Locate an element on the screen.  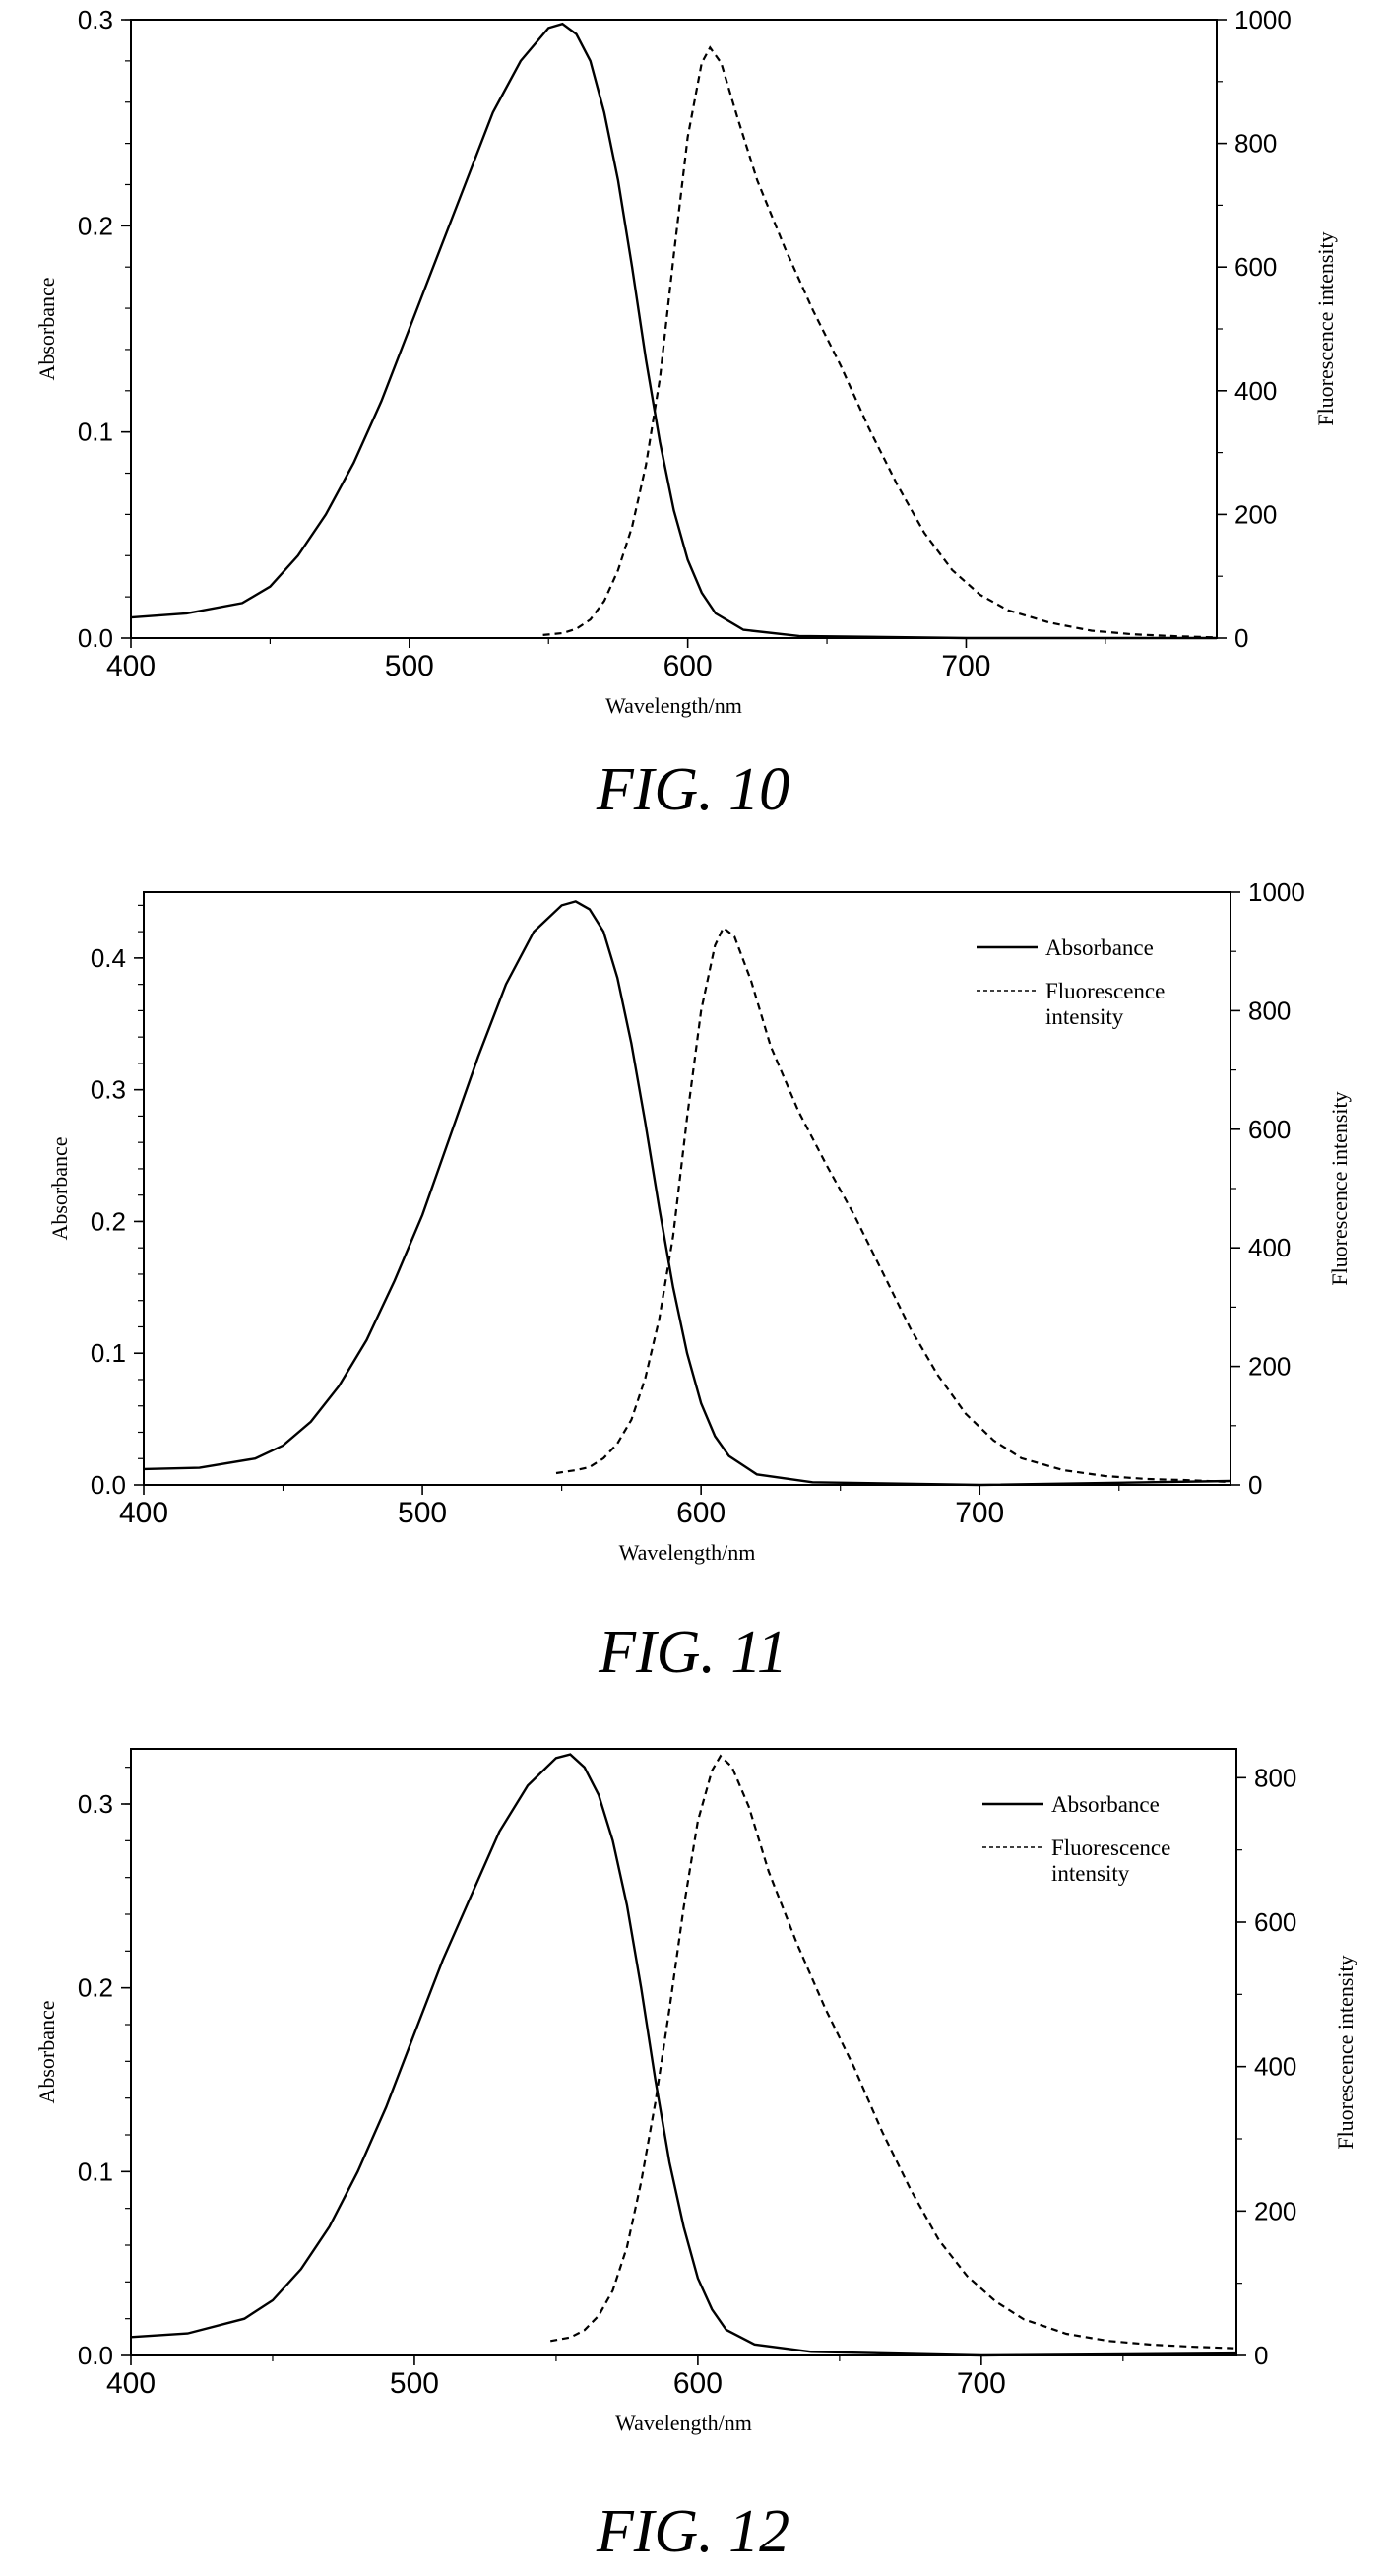
figure-caption: FIG. 10 is located at coordinates (692, 789).